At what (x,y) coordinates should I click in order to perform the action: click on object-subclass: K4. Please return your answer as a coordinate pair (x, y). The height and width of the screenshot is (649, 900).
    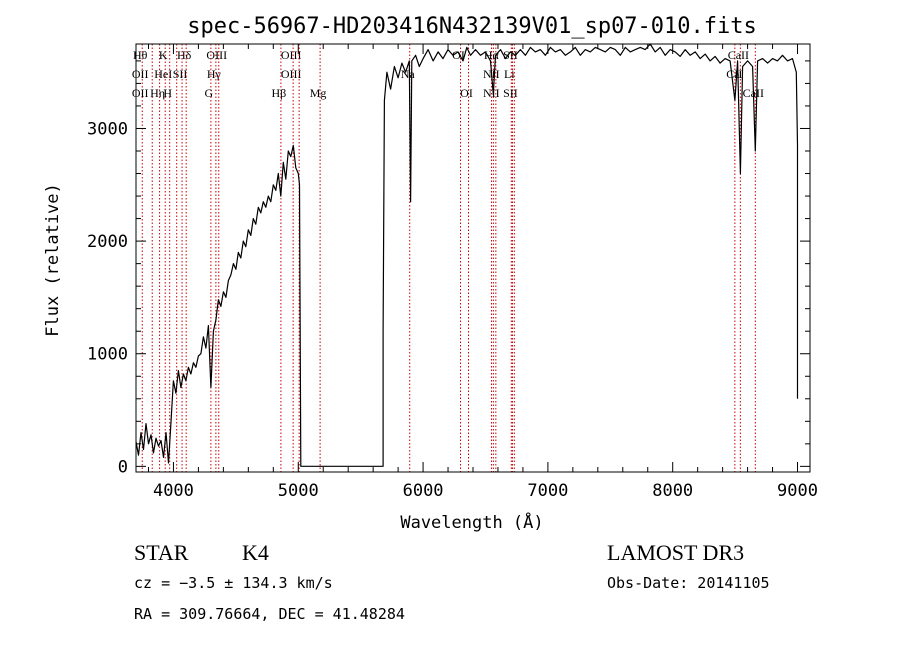
    Looking at the image, I should click on (255, 552).